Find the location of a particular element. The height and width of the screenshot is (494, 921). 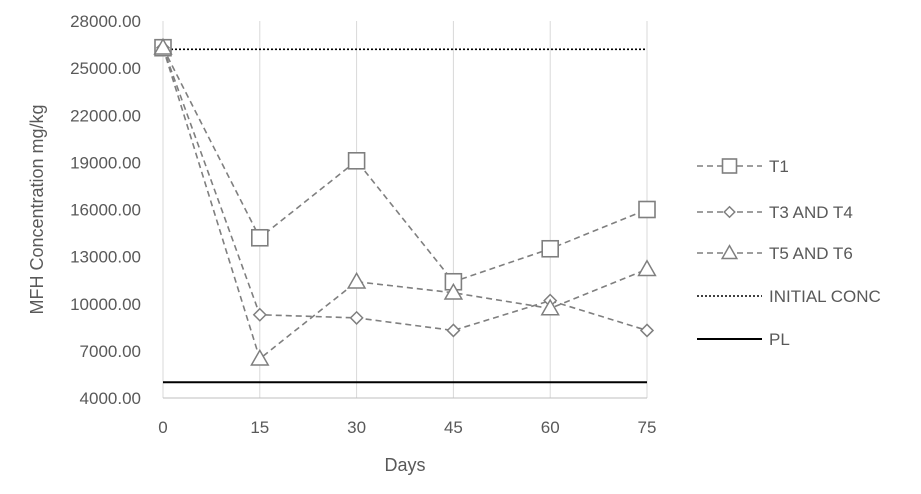

x-tick-label: 60 is located at coordinates (550, 427).